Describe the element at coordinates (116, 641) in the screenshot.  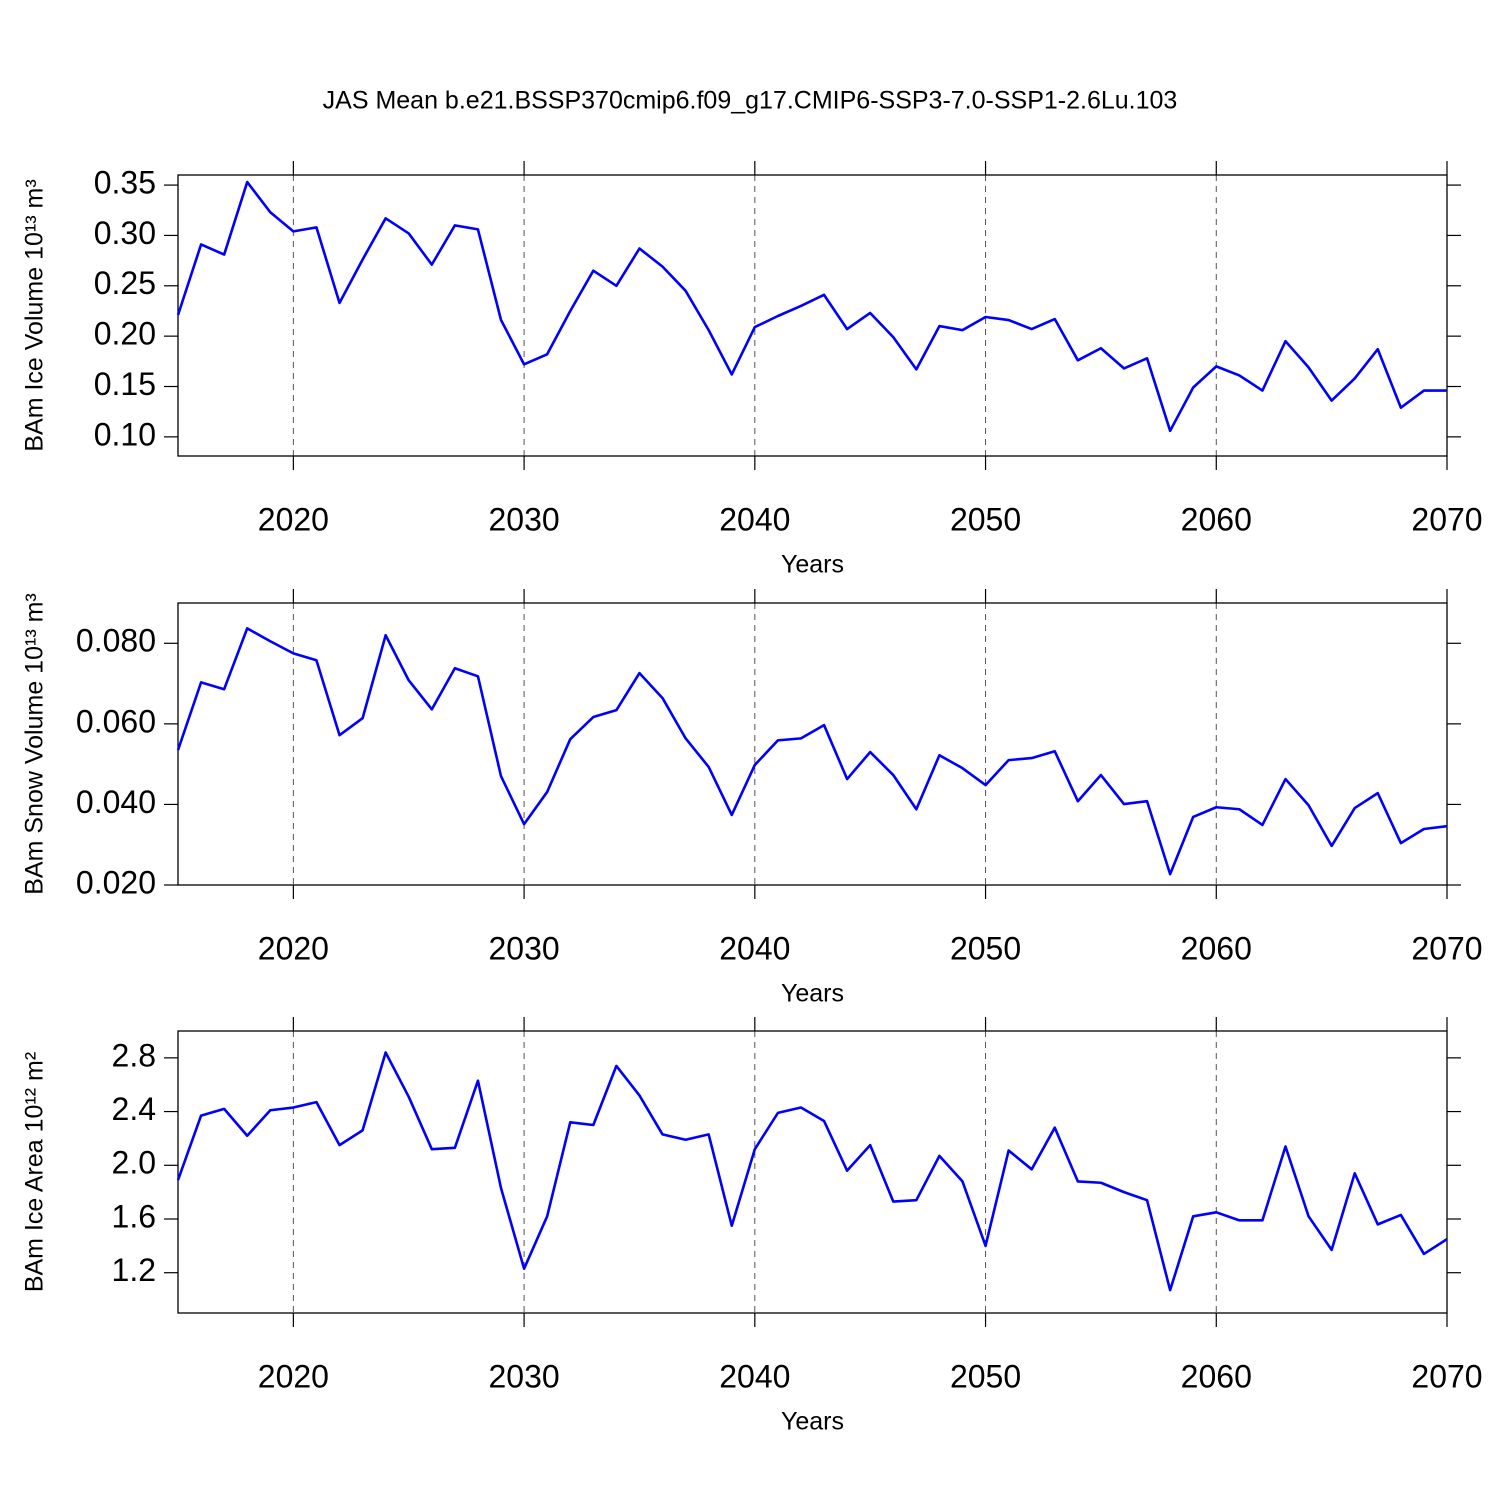
I see `y-tick-label: 0.080` at that location.